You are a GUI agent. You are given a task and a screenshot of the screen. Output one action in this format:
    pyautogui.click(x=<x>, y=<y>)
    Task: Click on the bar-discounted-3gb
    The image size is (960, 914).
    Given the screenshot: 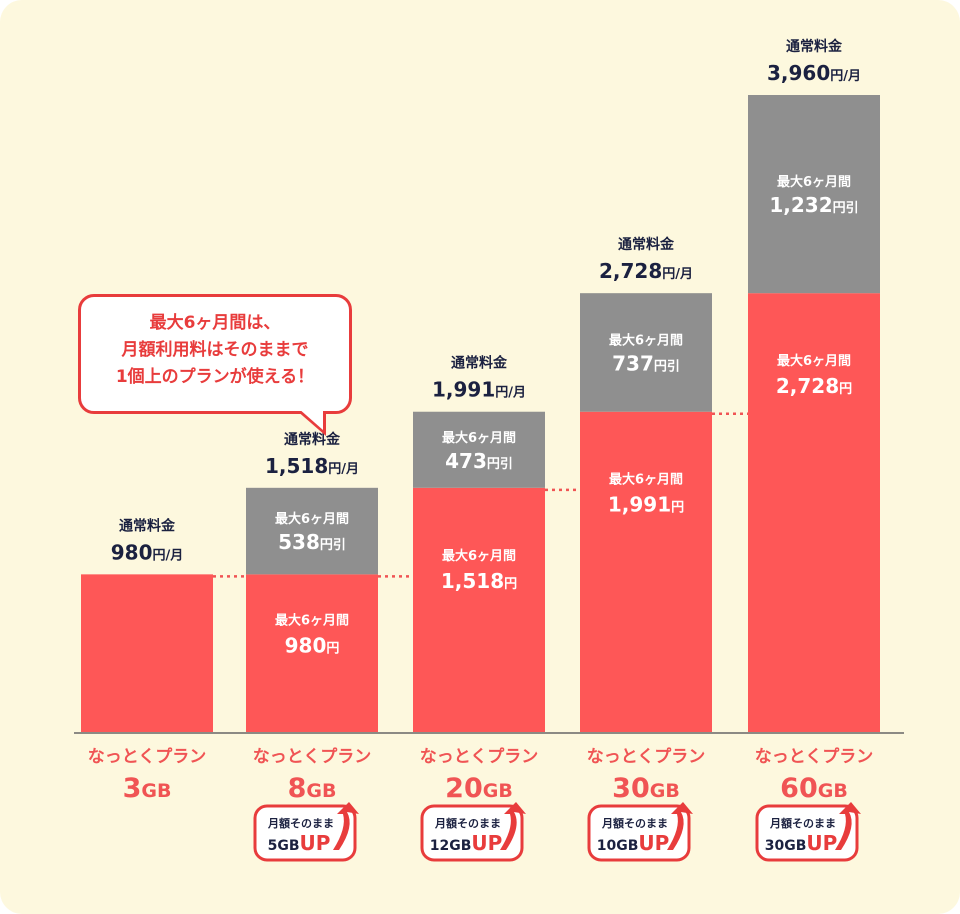 What is the action you would take?
    pyautogui.click(x=147, y=653)
    